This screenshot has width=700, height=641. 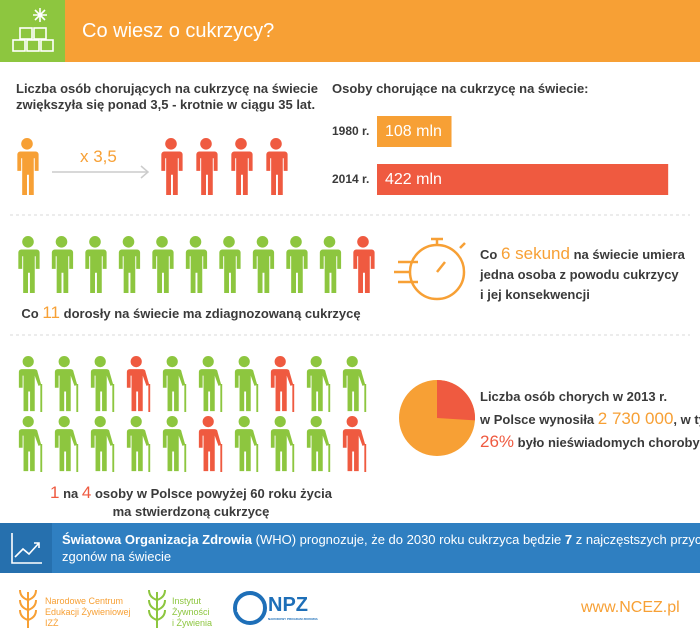 What do you see at coordinates (607, 442) in the screenshot?
I see `text: było nieświadomych choroby` at bounding box center [607, 442].